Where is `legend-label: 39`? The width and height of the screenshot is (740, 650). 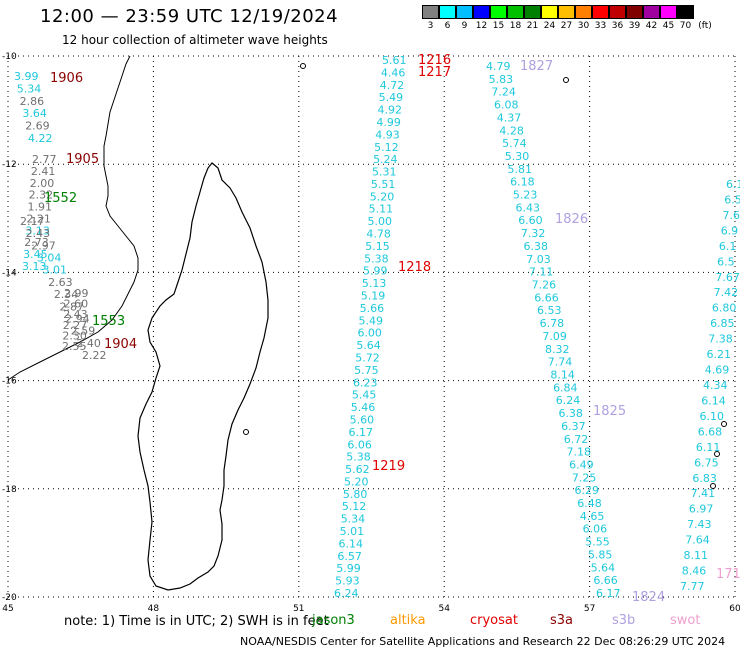 legend-label: 39 is located at coordinates (634, 26).